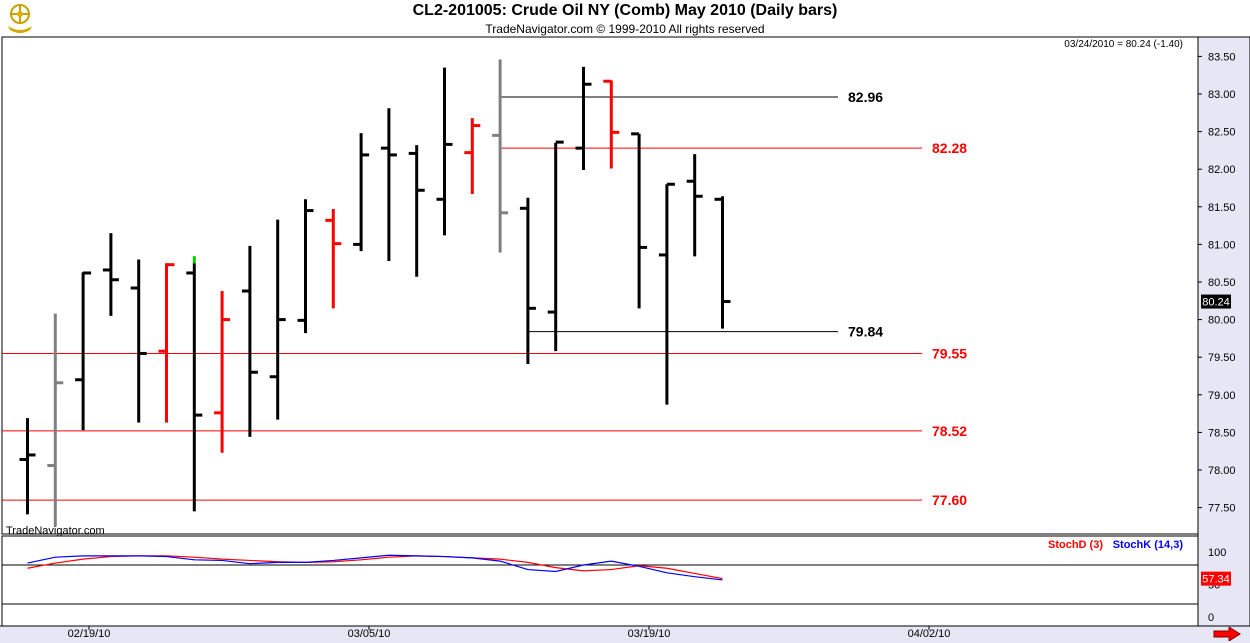  What do you see at coordinates (1222, 245) in the screenshot?
I see `y-tick-label: 81.00` at bounding box center [1222, 245].